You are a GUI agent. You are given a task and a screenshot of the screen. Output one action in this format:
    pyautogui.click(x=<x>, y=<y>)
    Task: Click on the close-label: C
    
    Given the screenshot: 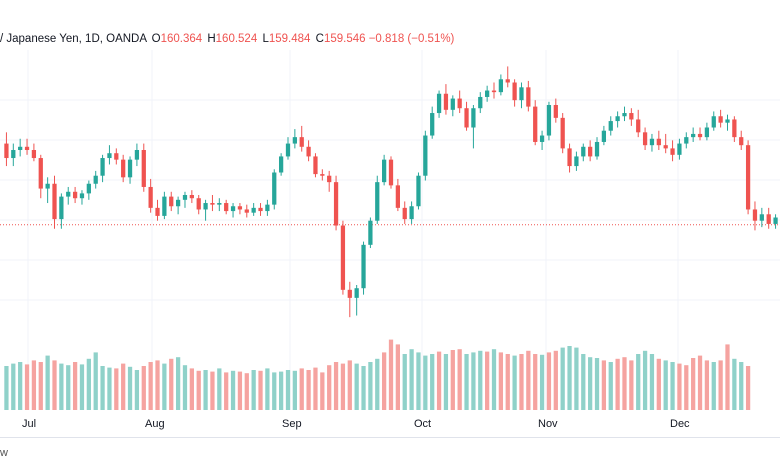 What is the action you would take?
    pyautogui.click(x=319, y=39)
    